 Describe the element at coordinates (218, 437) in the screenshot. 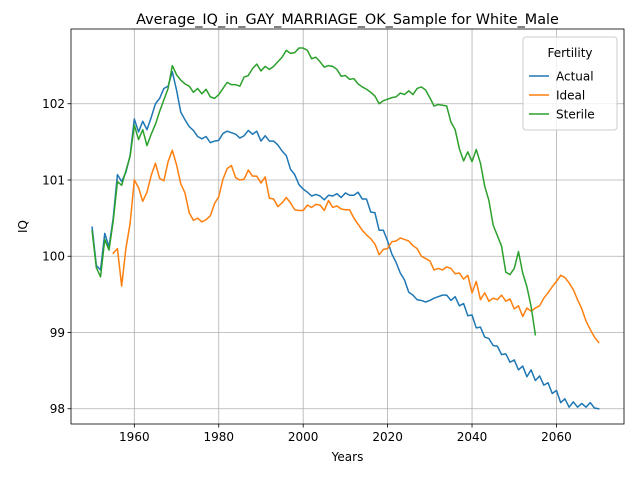

I see `x-tick-label: 1980` at that location.